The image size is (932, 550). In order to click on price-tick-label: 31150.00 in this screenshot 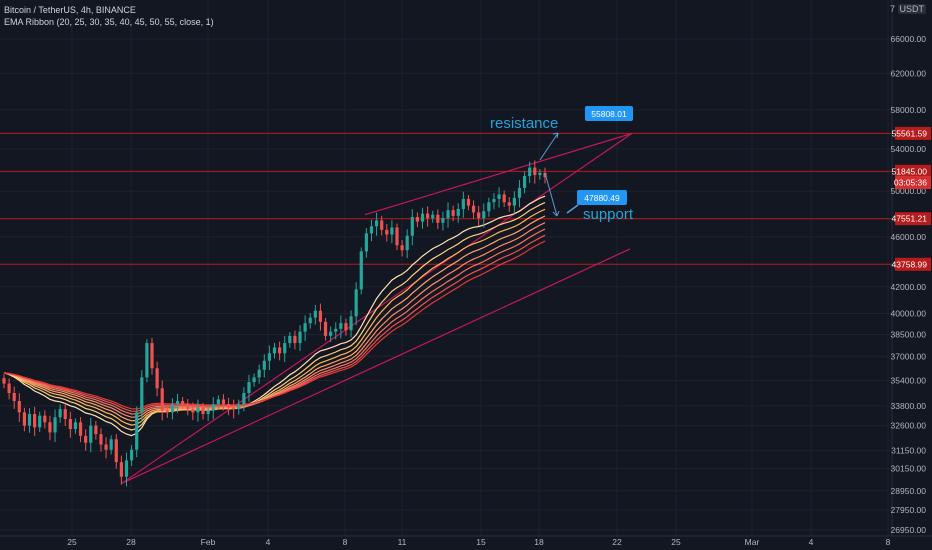, I will do `click(908, 451)`.